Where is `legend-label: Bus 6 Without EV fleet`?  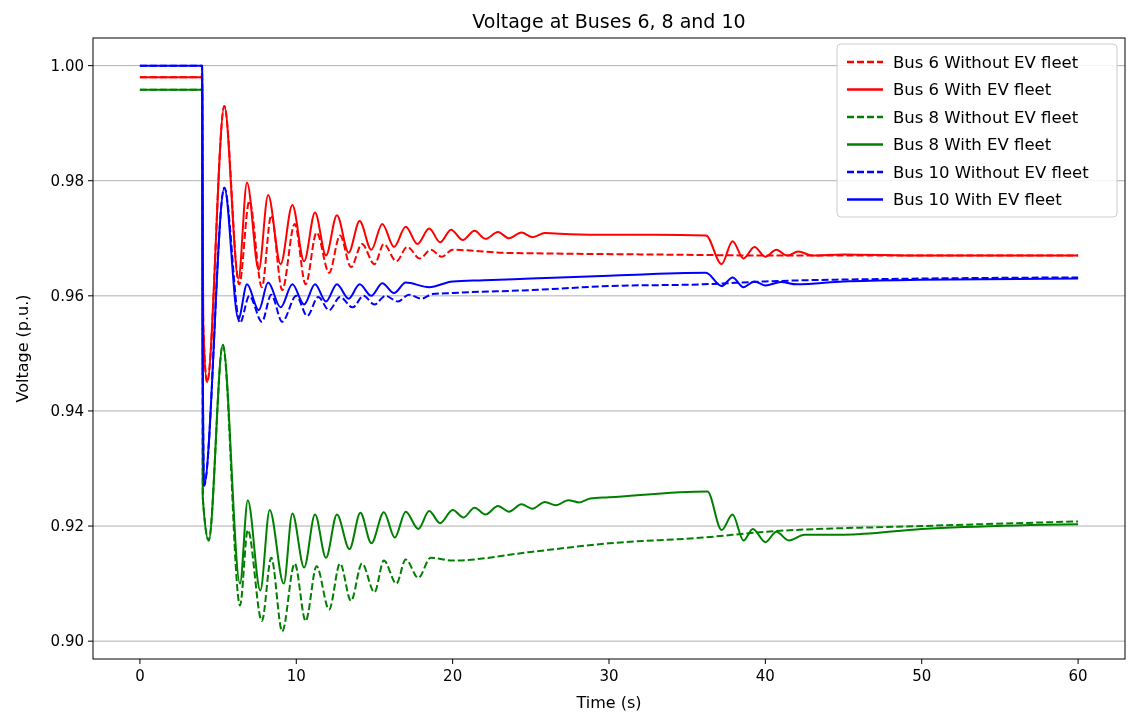 legend-label: Bus 6 Without EV fleet is located at coordinates (986, 62).